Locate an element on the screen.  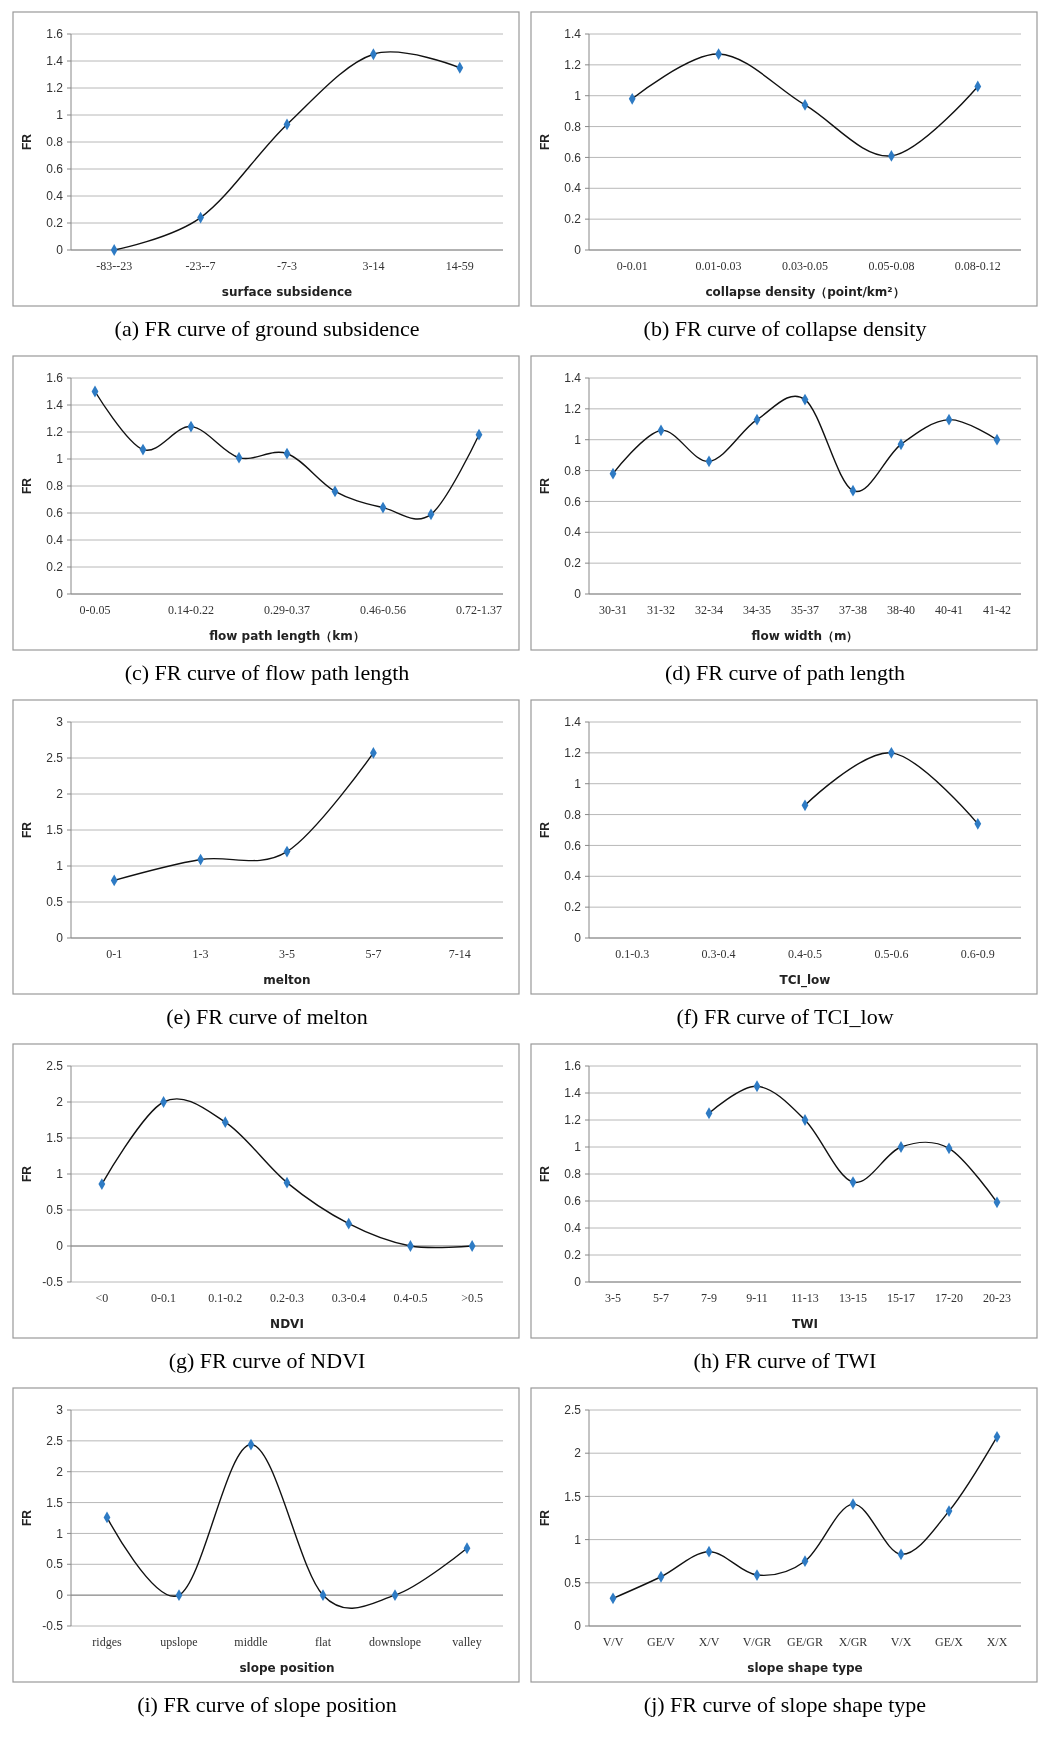
x-axis-title: collapse density（point/km²） is located at coordinates (805, 292).